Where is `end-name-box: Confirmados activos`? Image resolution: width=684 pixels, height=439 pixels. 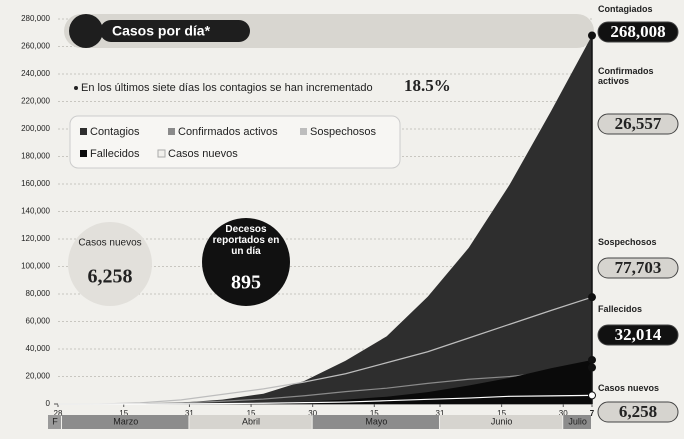 end-name-box: Confirmados activos is located at coordinates (626, 76).